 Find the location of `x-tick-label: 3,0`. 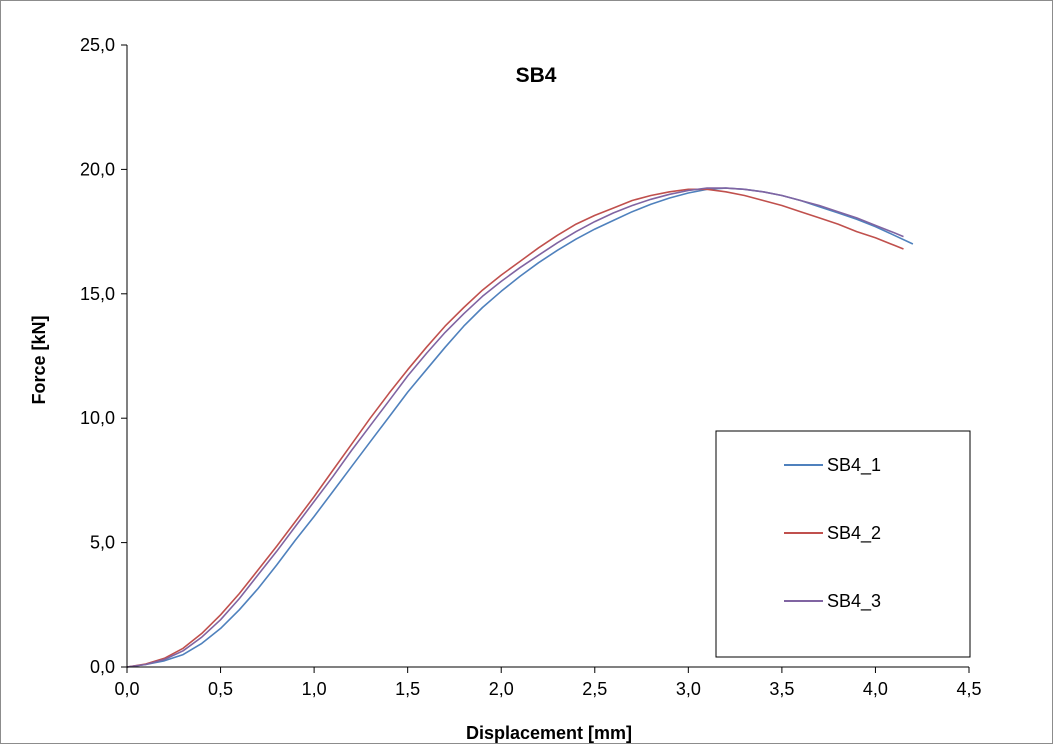

x-tick-label: 3,0 is located at coordinates (688, 689).